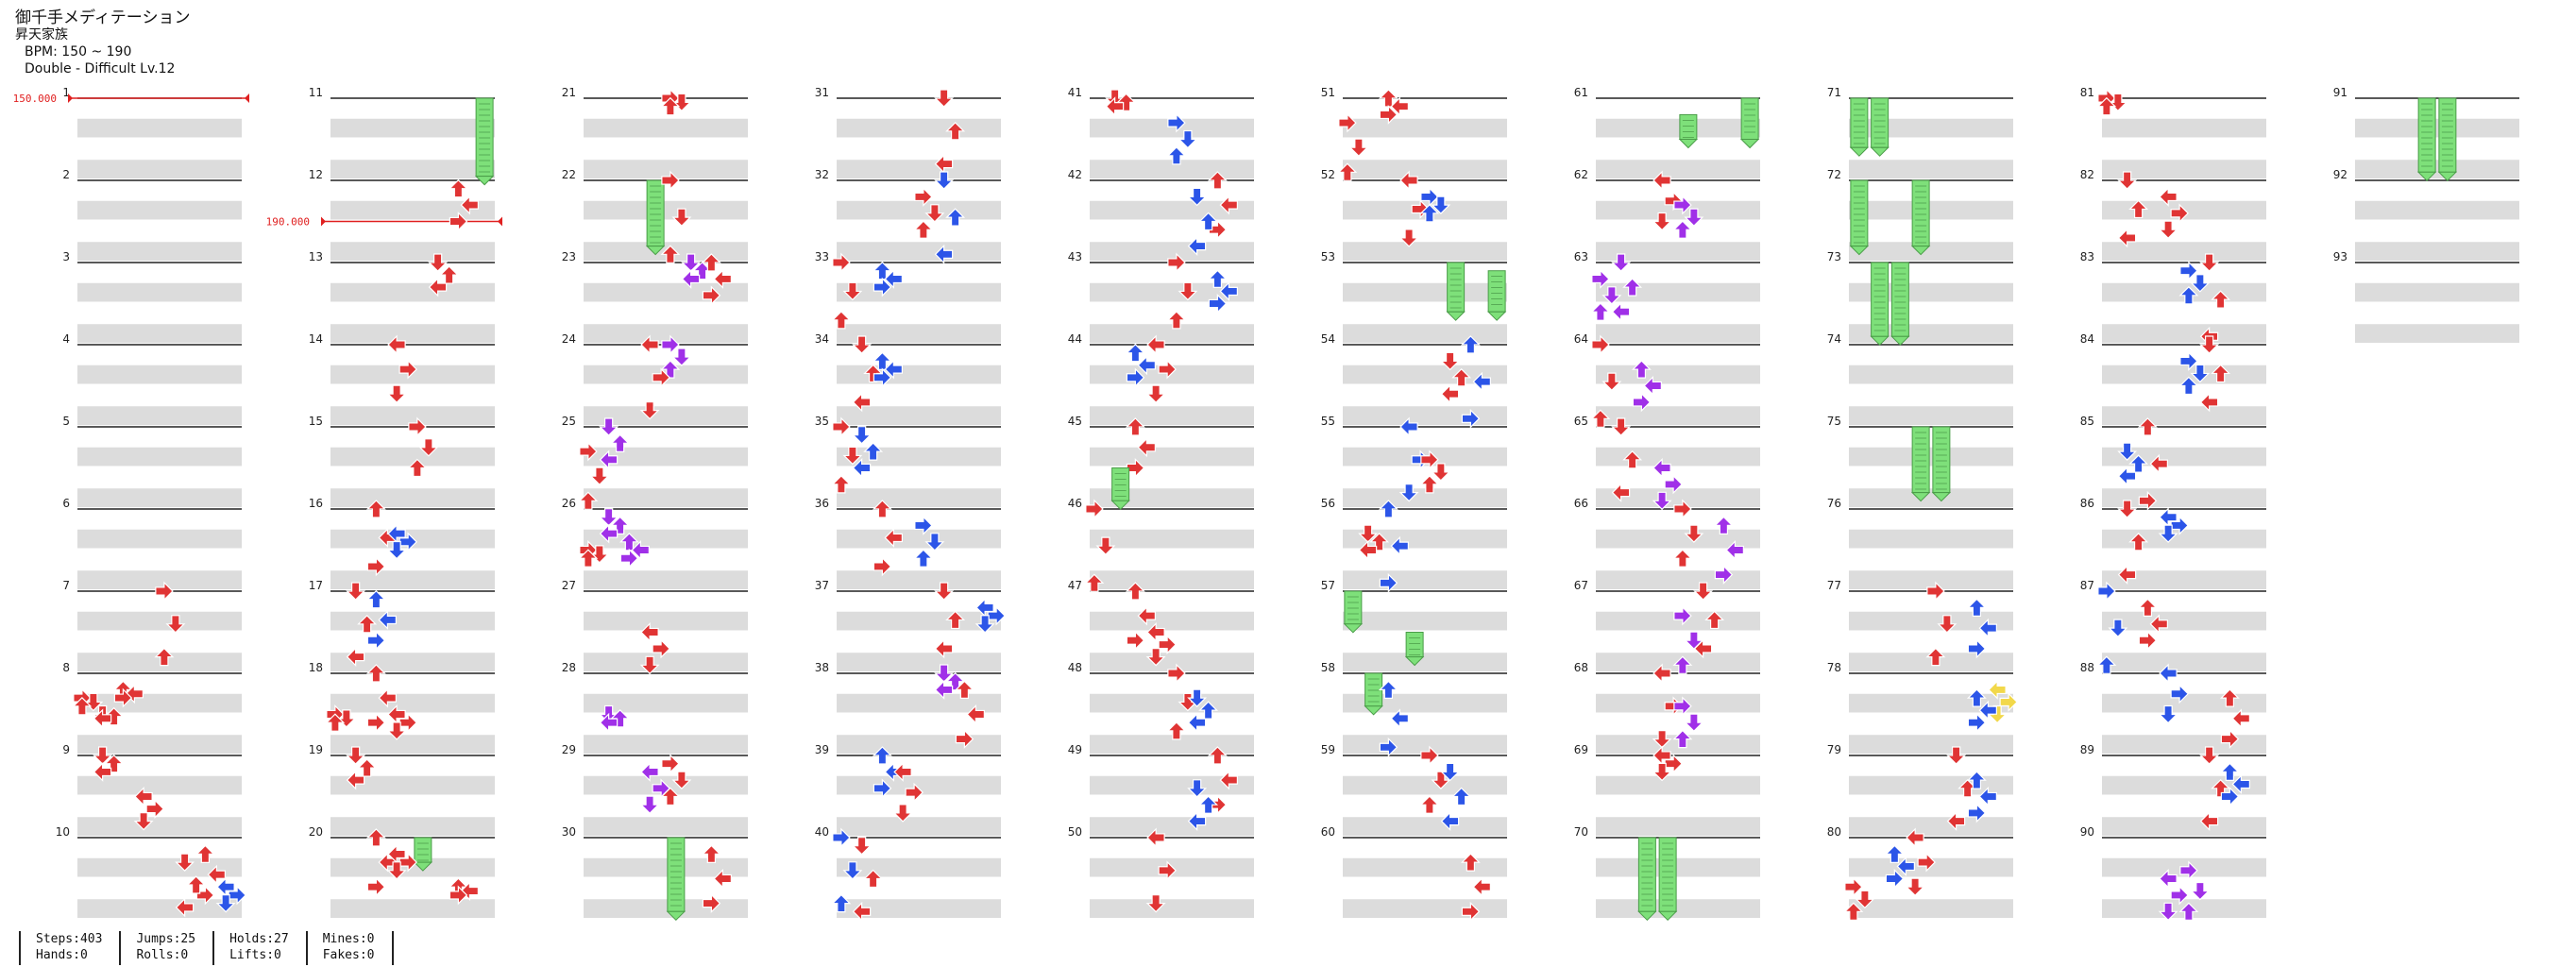 The height and width of the screenshot is (967, 2576). I want to click on measure-number: 2, so click(66, 175).